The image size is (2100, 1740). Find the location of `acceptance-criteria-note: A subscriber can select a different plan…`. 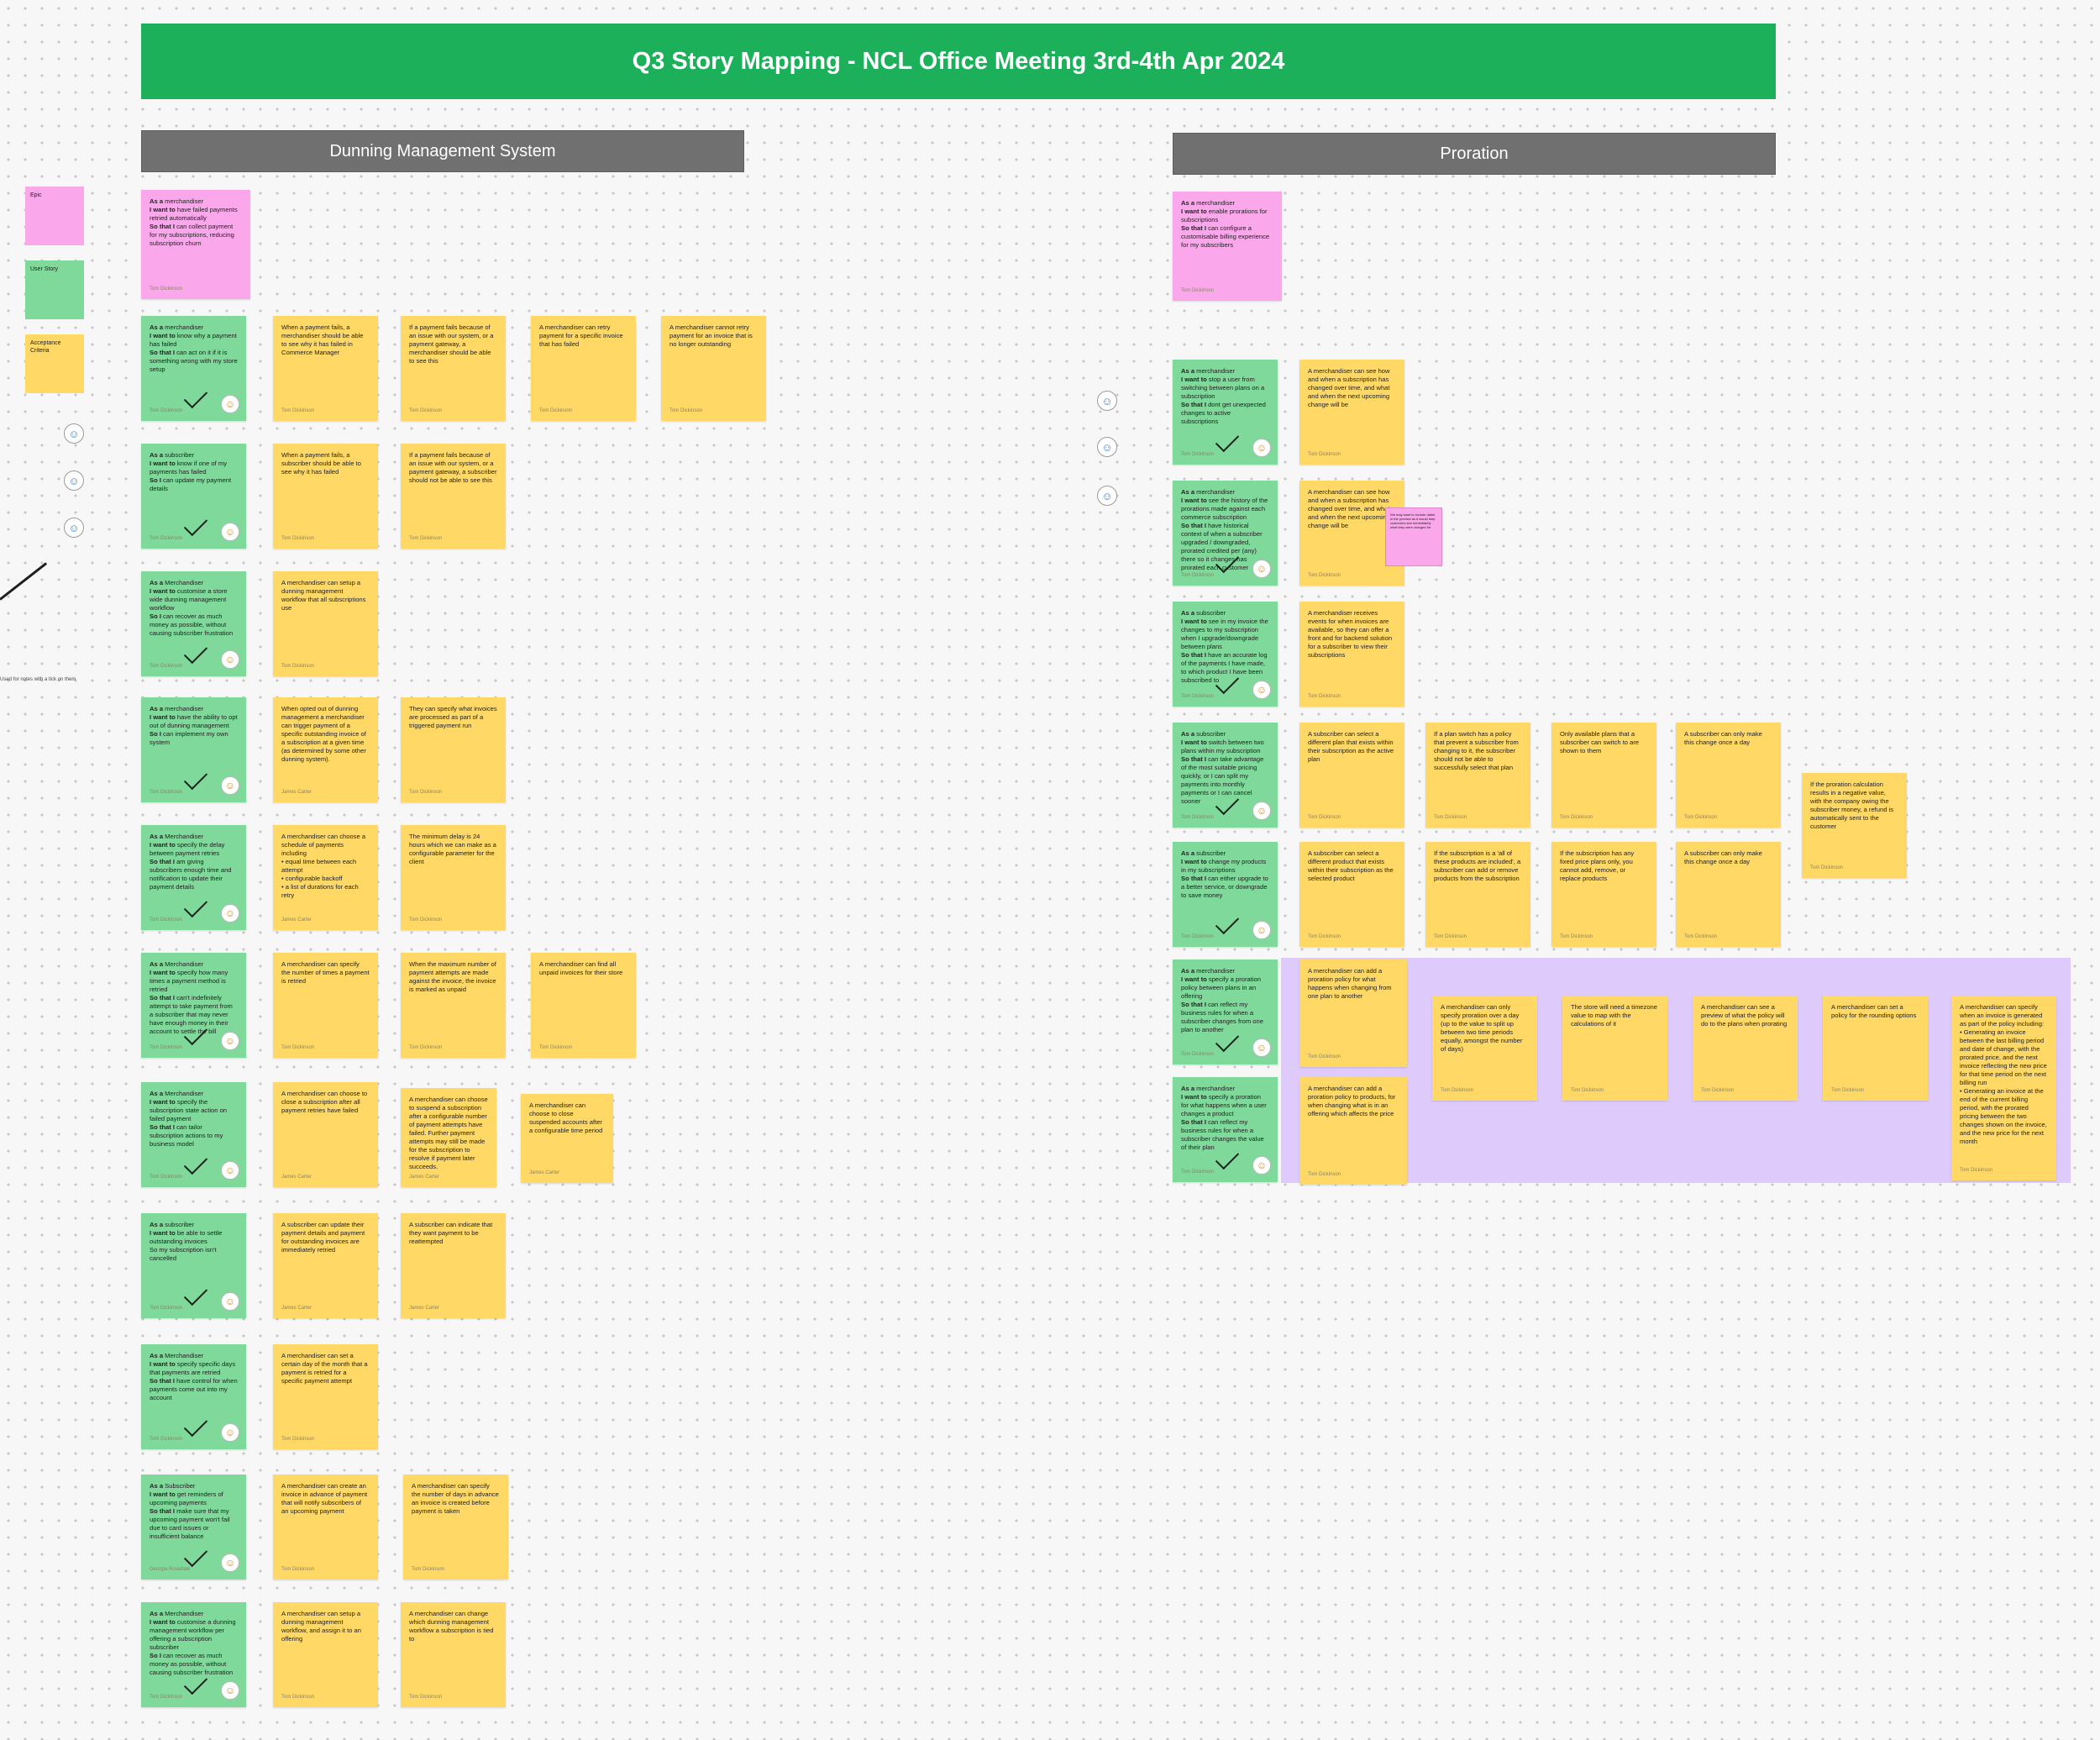

acceptance-criteria-note: A subscriber can select a different plan… is located at coordinates (1351, 775).